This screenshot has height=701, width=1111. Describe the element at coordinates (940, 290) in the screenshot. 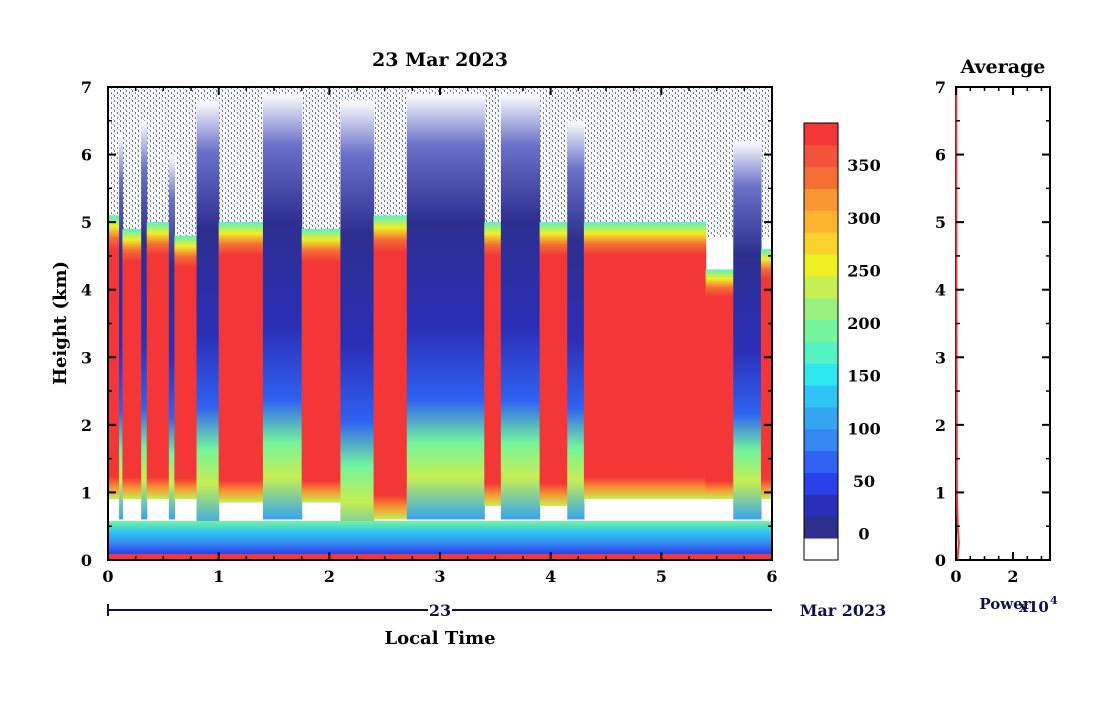

I see `avg-y-tick-label: 4` at that location.